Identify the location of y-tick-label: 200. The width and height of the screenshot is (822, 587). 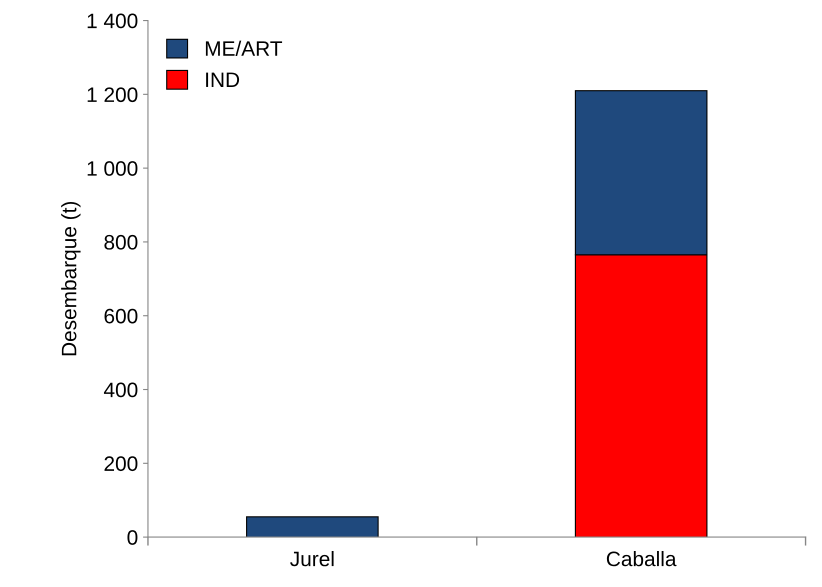
(121, 464).